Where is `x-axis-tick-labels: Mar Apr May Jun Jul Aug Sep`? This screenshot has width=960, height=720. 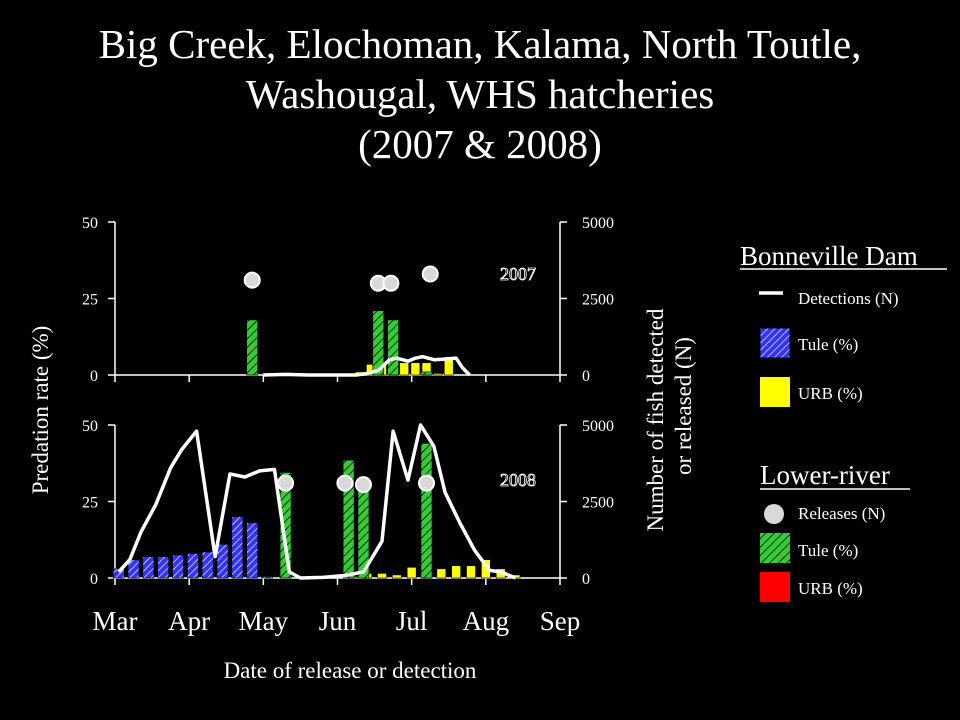 x-axis-tick-labels: Mar Apr May Jun Jul Aug Sep is located at coordinates (337, 621).